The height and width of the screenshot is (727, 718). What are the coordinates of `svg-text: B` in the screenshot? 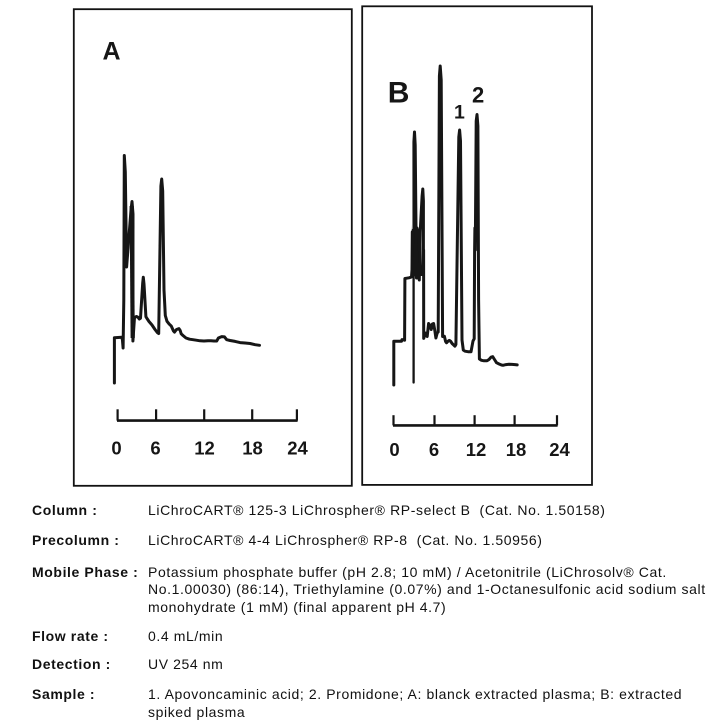 It's located at (399, 93).